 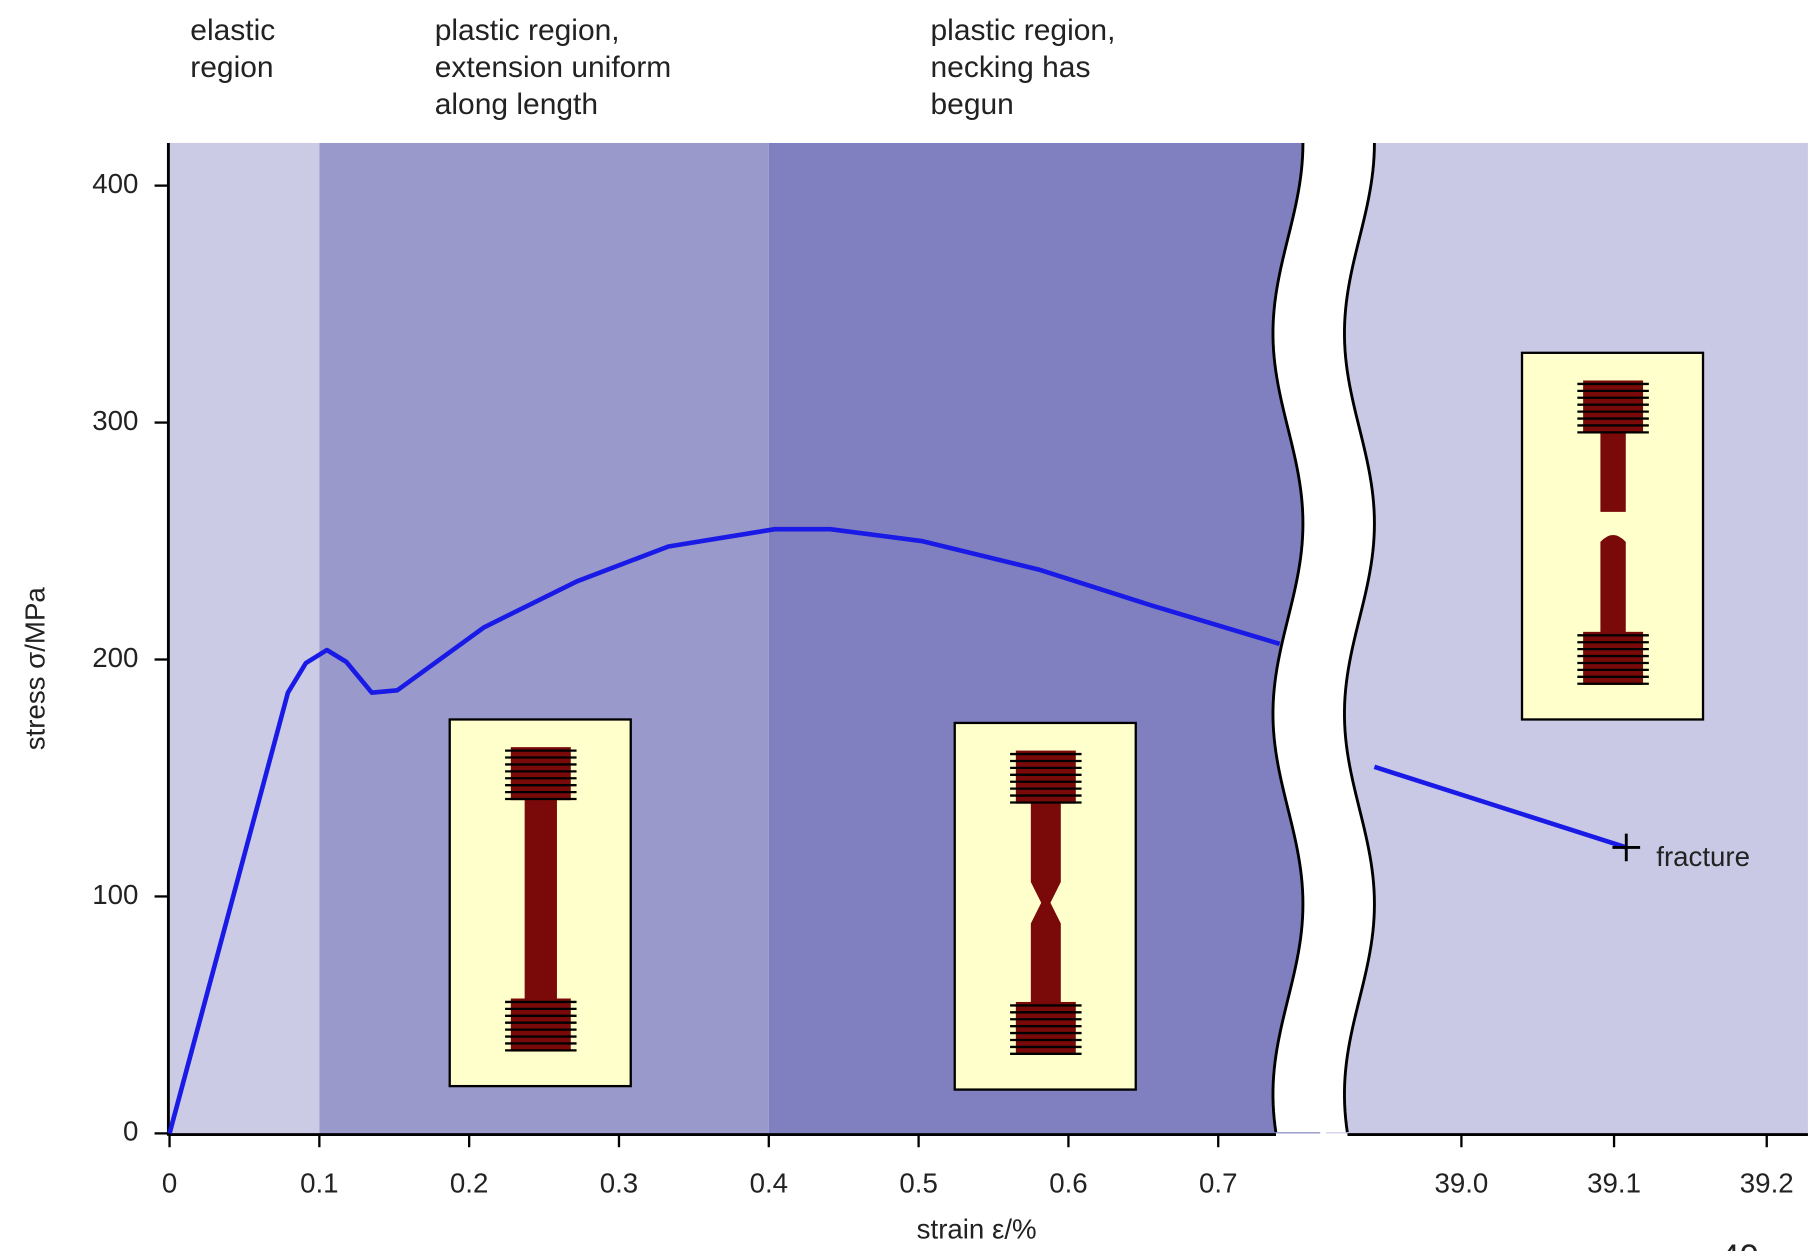 I want to click on region-label: along length, so click(x=516, y=104).